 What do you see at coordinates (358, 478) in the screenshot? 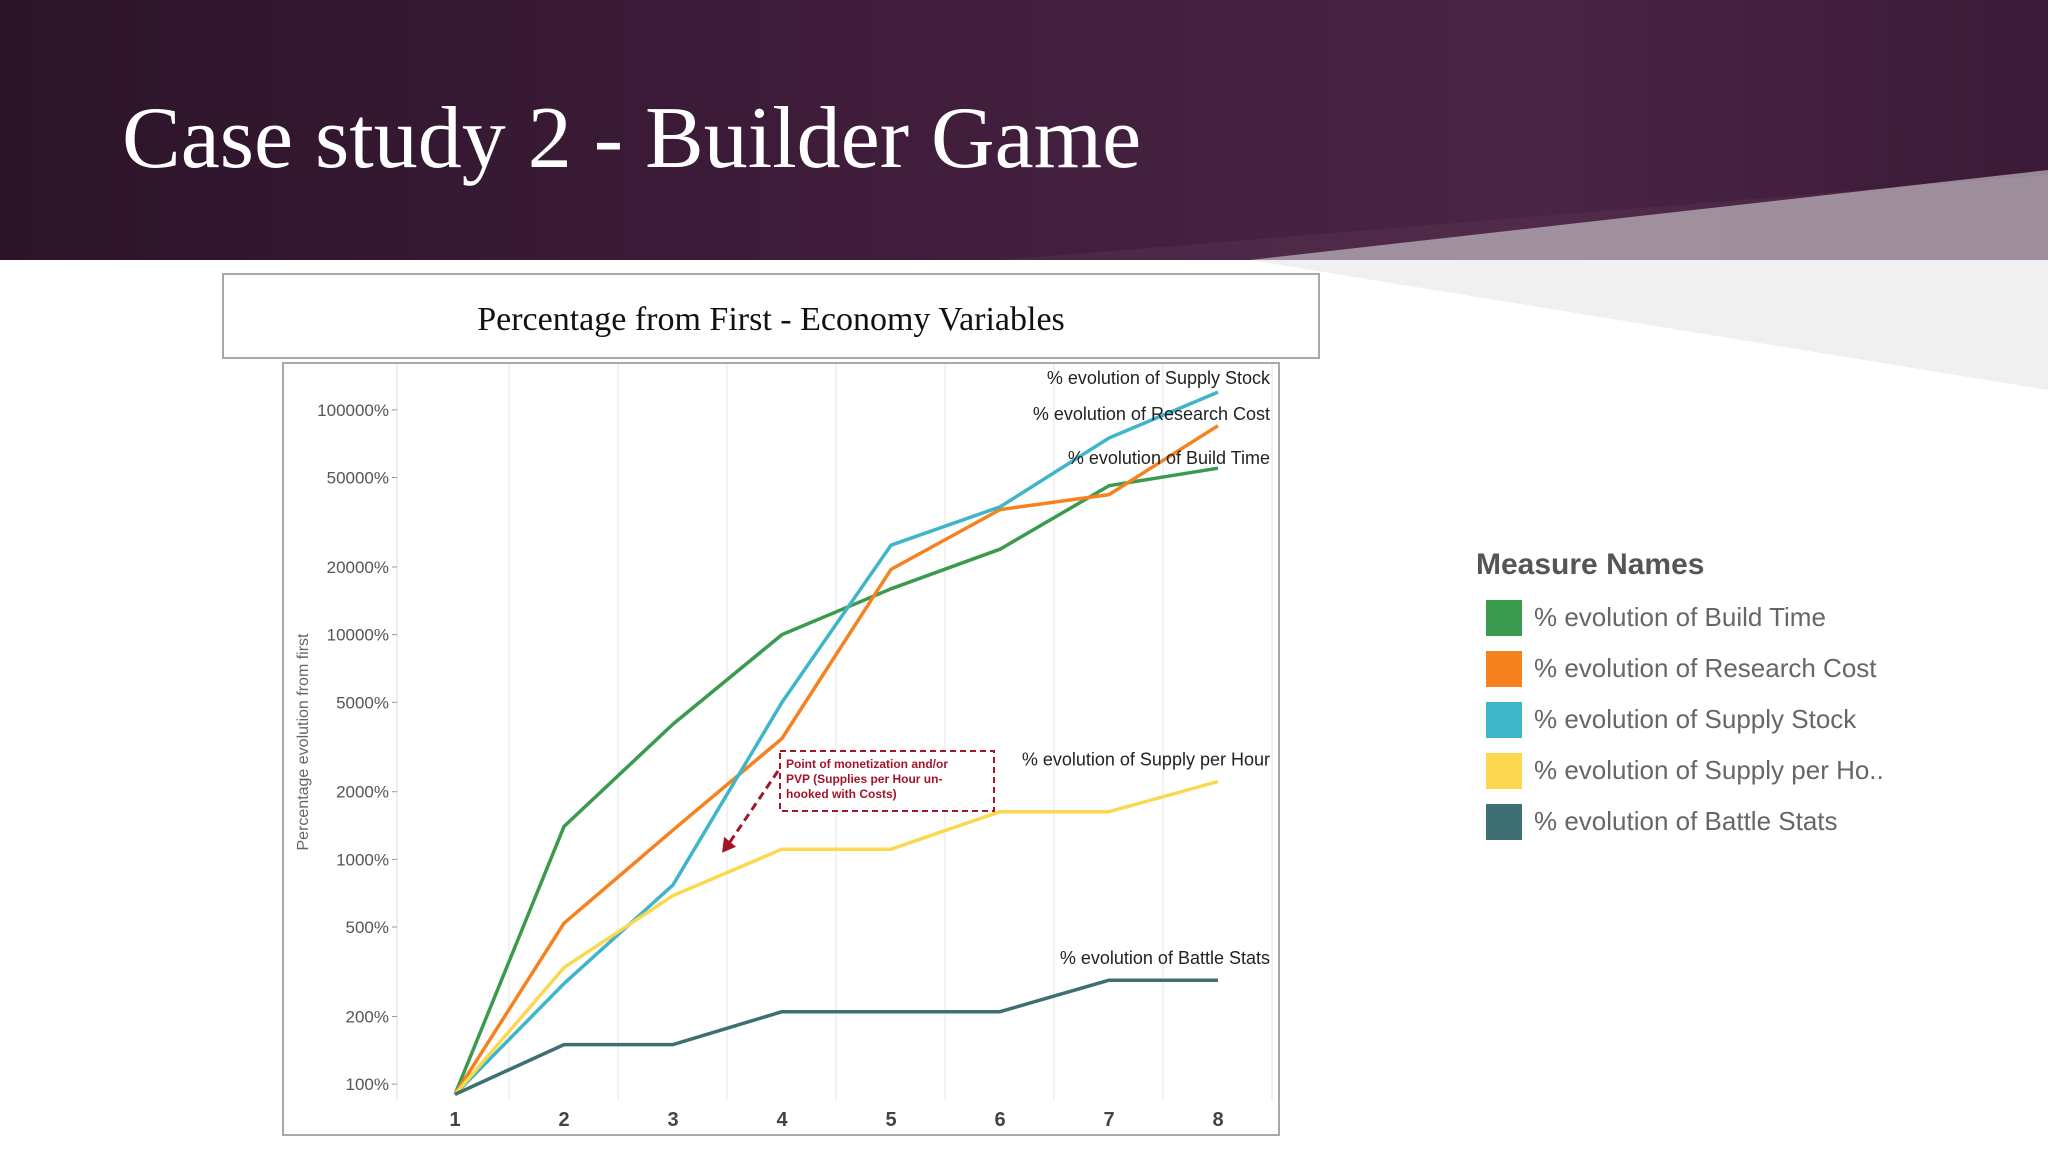
I see `y-tick-label: 50000%` at bounding box center [358, 478].